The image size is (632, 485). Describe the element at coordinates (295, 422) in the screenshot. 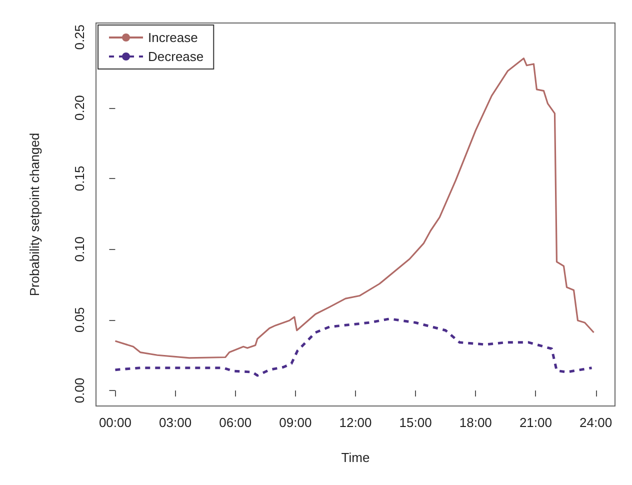

I see `x-tick-label: 09:00` at that location.